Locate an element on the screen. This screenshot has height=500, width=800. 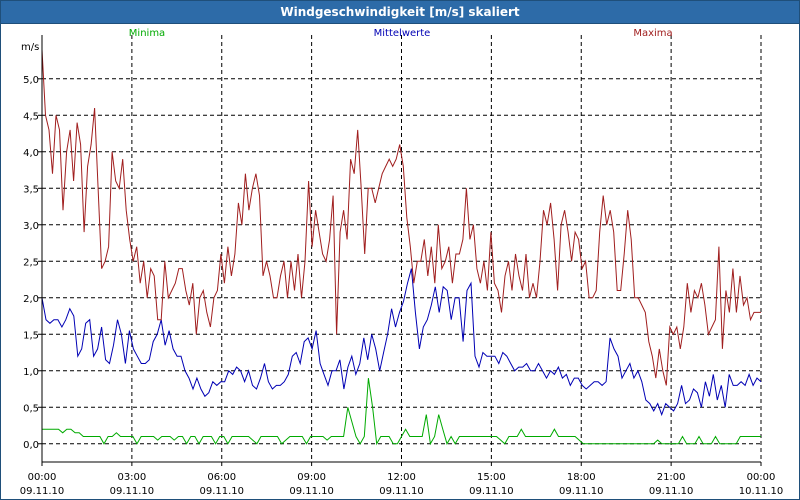
y-tick-label-4: 2,0 is located at coordinates (31, 299).